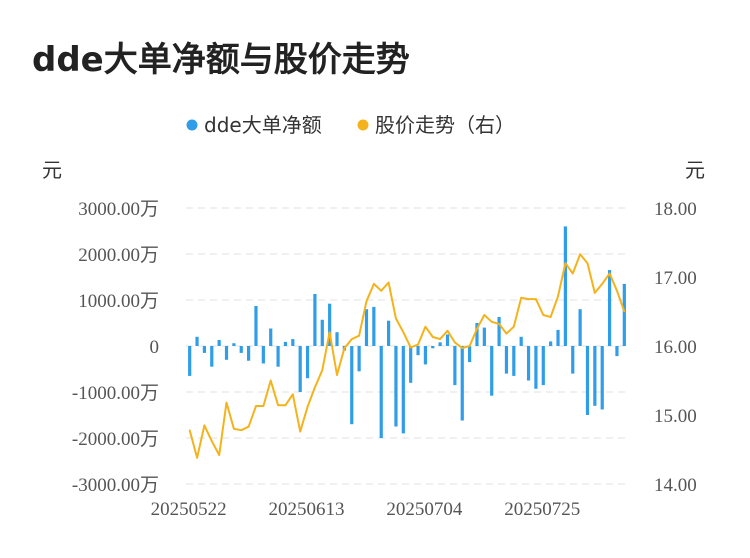 The width and height of the screenshot is (750, 558). Describe the element at coordinates (263, 125) in the screenshot. I see `legend-label-dde: dde大单净额` at that location.